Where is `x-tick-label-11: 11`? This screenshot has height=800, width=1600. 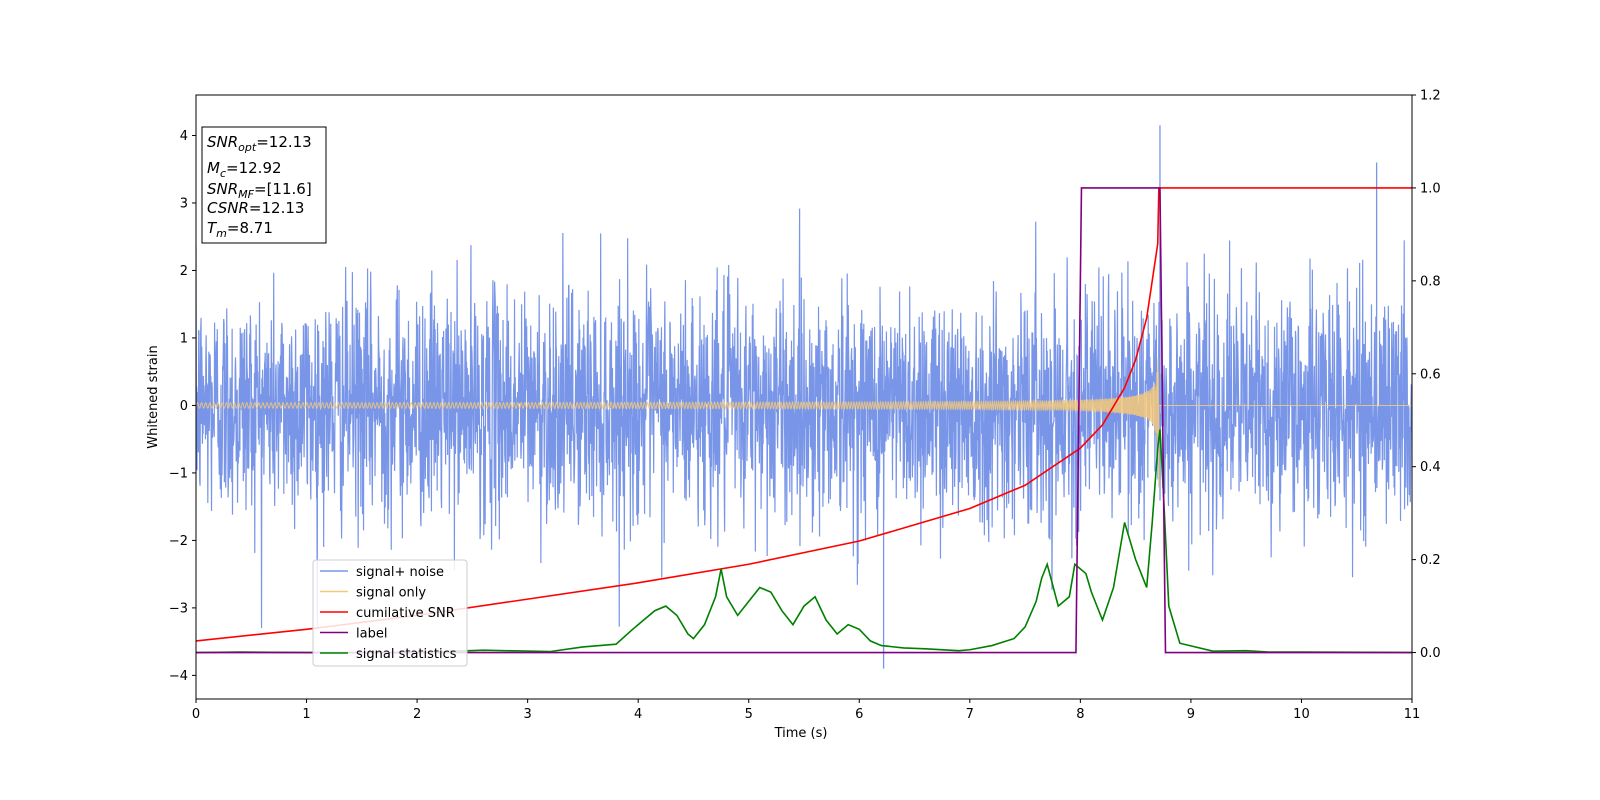
x-tick-label-11: 11 is located at coordinates (1412, 714).